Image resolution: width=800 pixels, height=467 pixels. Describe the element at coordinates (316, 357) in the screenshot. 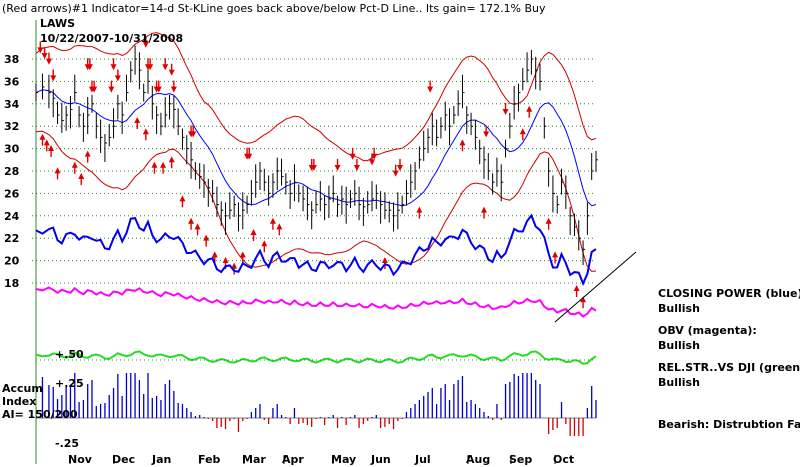

I see `rel-strength-line` at that location.